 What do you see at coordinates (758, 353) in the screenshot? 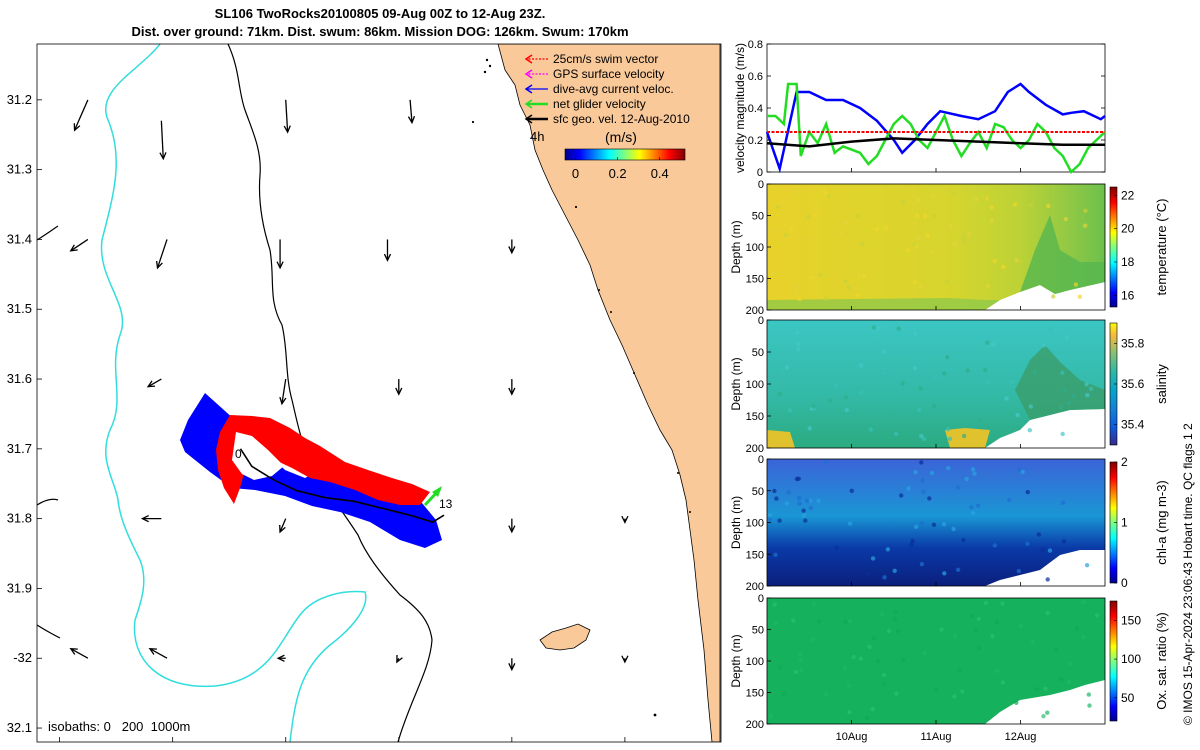
I see `profile-y-tick-label: 50` at bounding box center [758, 353].